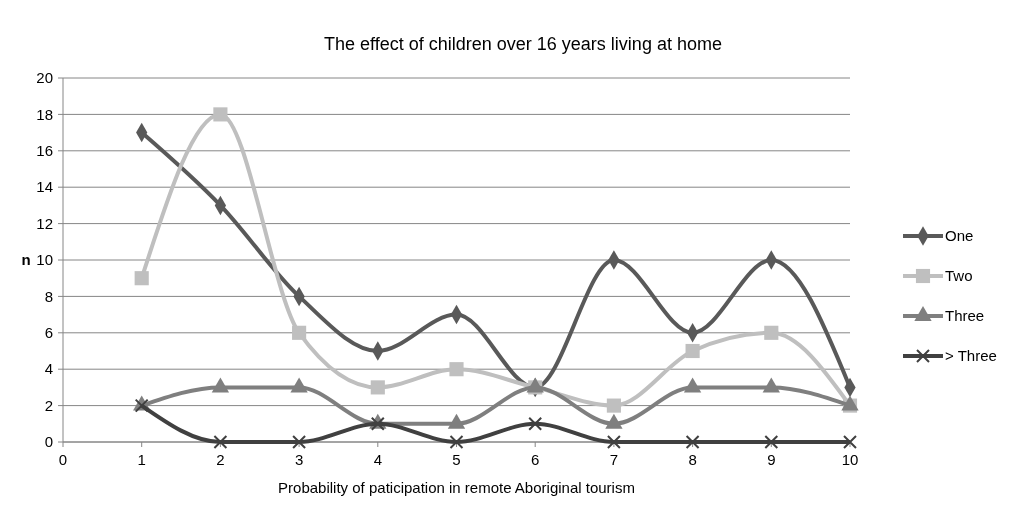 The image size is (1031, 508). What do you see at coordinates (850, 459) in the screenshot?
I see `x-tick-label: 10` at bounding box center [850, 459].